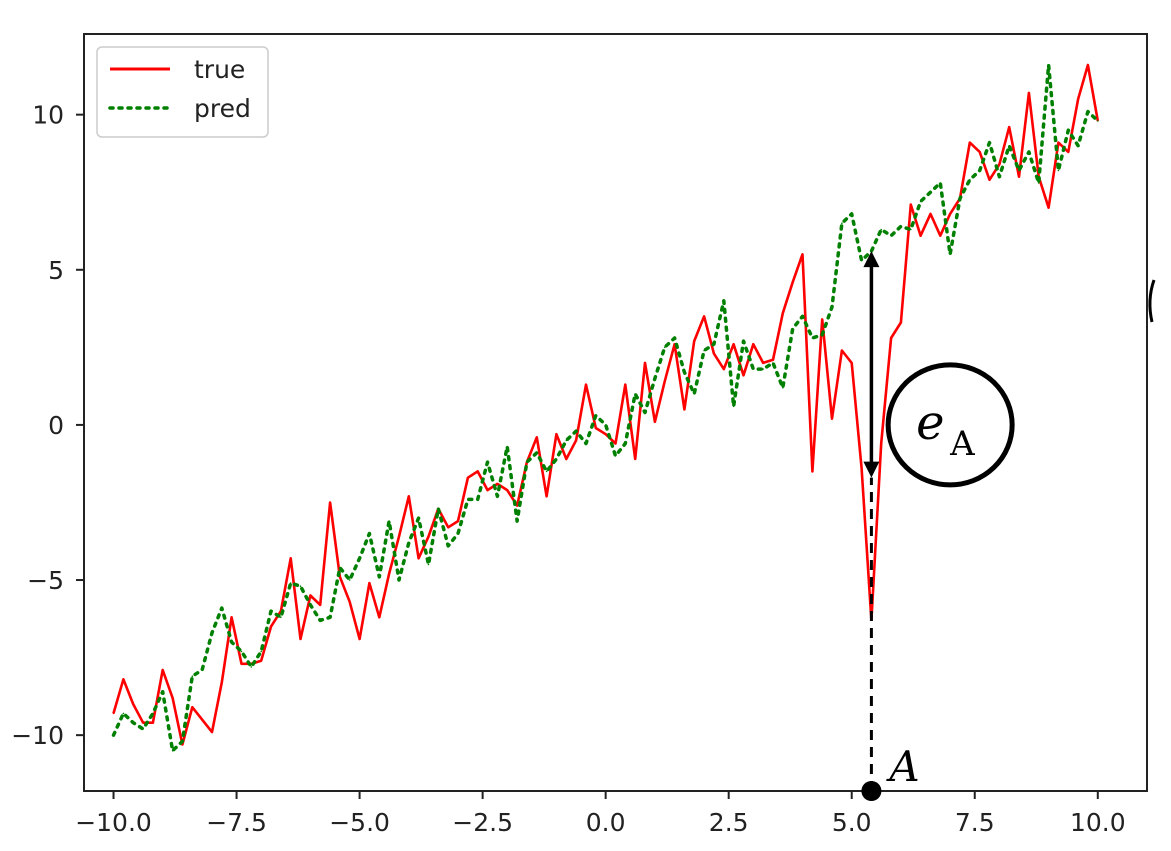 The height and width of the screenshot is (851, 1171). Describe the element at coordinates (56, 425) in the screenshot. I see `y-tick-label: 0` at that location.